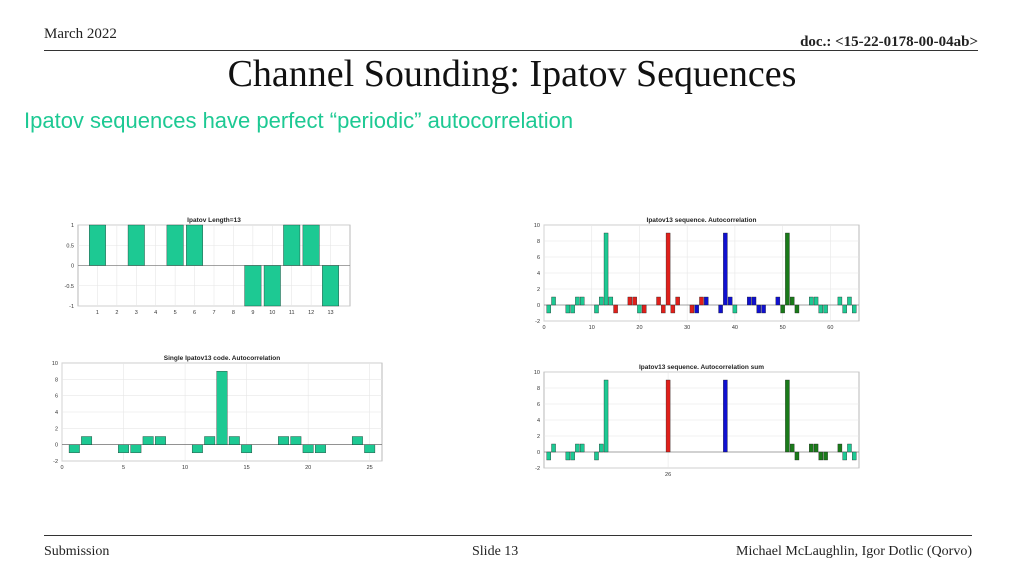 The width and height of the screenshot is (1024, 576). Describe the element at coordinates (155, 313) in the screenshot. I see `x-tick-label: 4` at that location.